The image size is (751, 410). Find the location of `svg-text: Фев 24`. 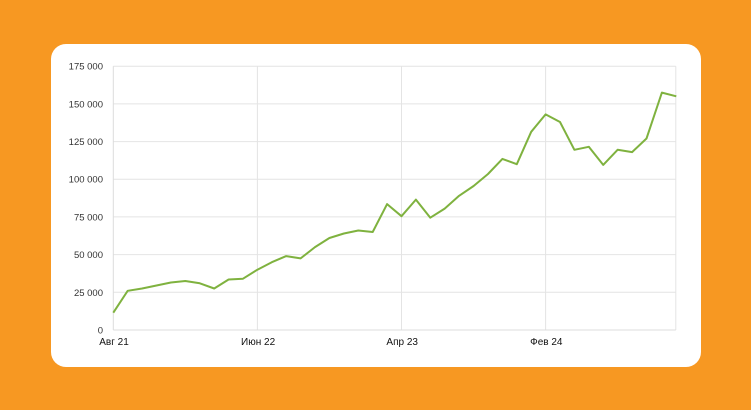

svg-text: Фев 24 is located at coordinates (546, 342).